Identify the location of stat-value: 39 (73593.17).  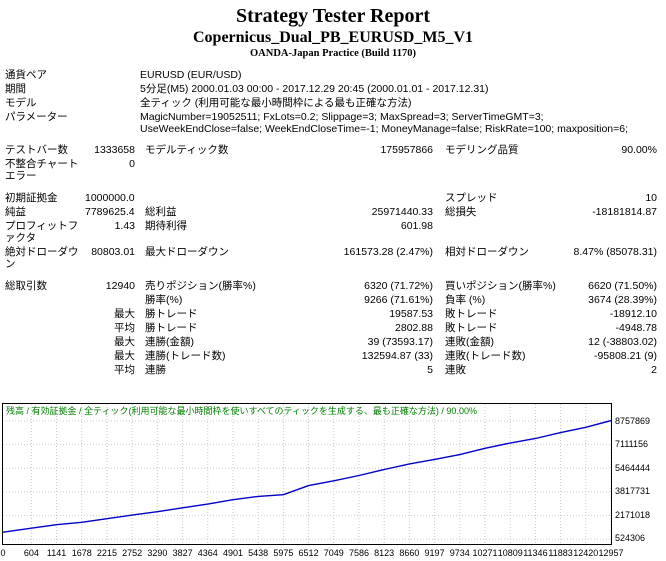
(400, 342).